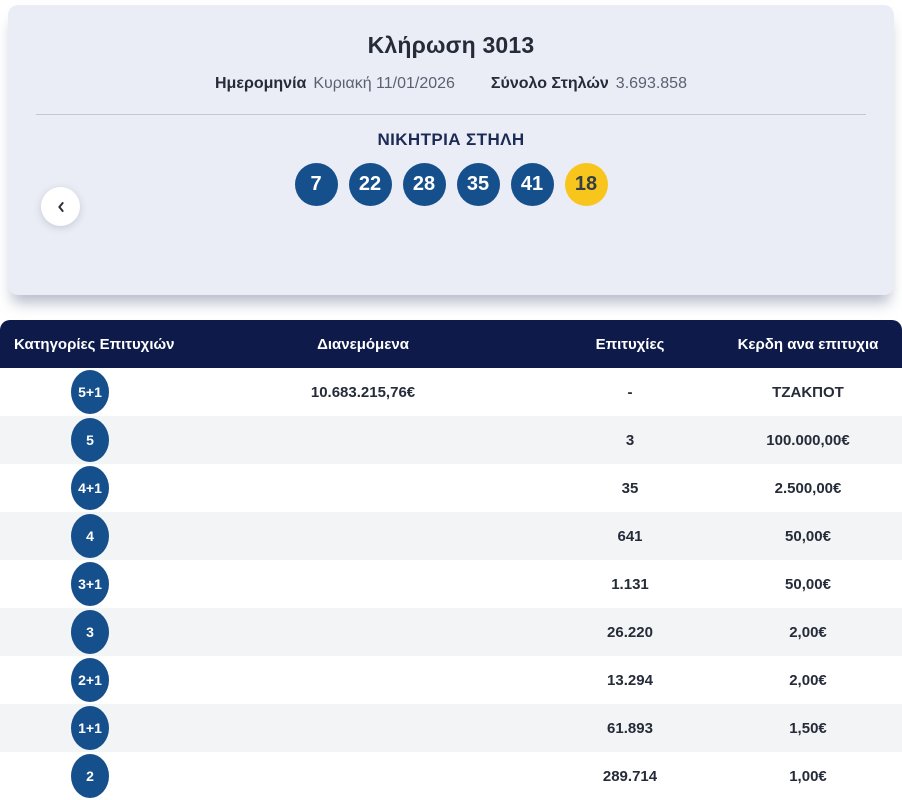 Image resolution: width=902 pixels, height=800 pixels. What do you see at coordinates (451, 488) in the screenshot?
I see `table-row: 4+1 35 2.500,00€` at bounding box center [451, 488].